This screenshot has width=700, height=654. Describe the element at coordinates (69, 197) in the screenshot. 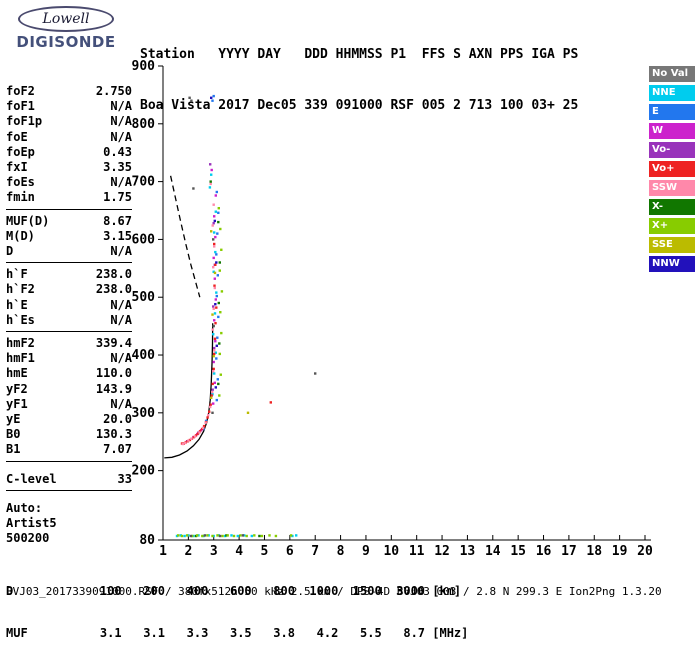

I see `param-row-fmin: fmin 1.75` at that location.